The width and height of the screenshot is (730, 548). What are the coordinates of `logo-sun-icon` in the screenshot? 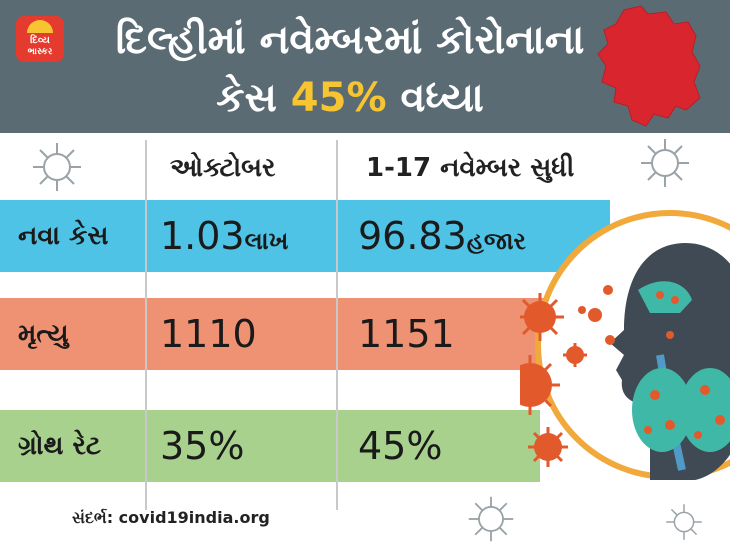 It's located at (40, 26).